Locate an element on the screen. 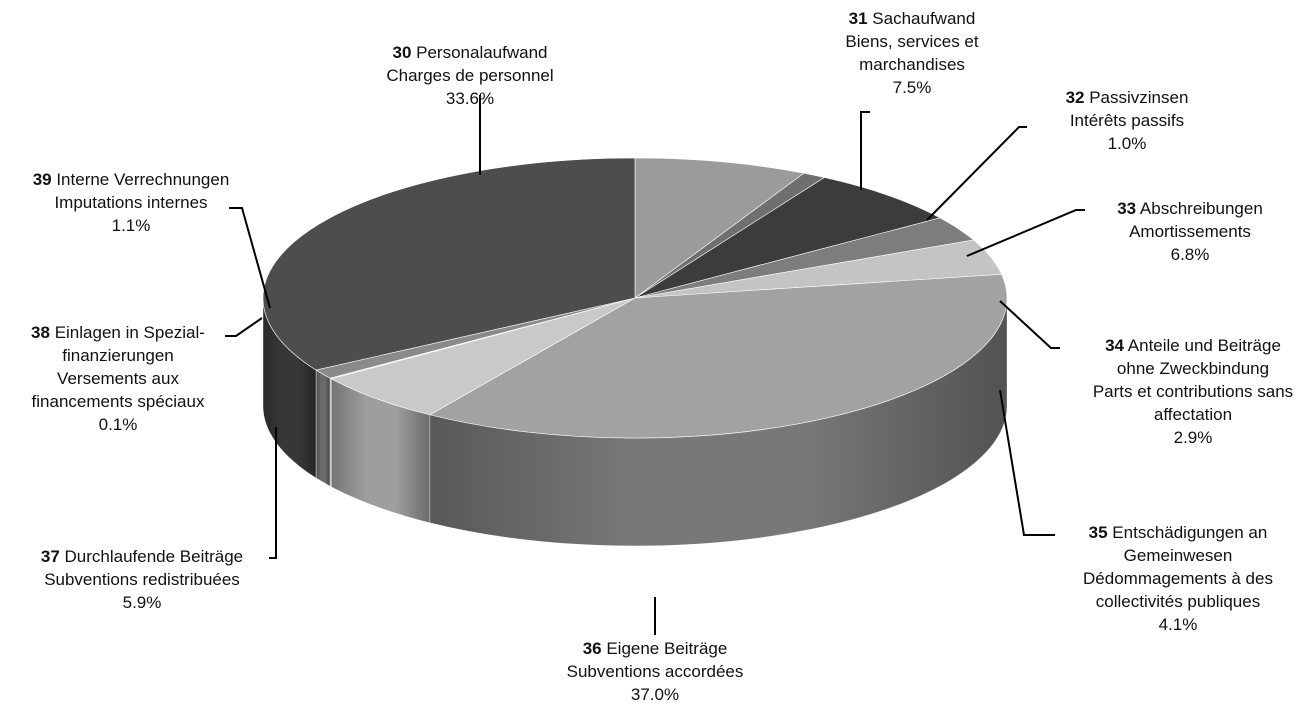 This screenshot has width=1313, height=709. slice-name: Personalaufwand is located at coordinates (479, 52).